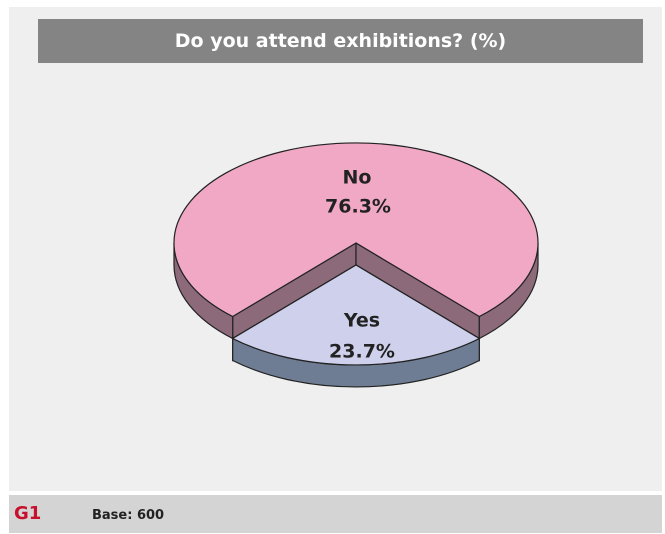  Describe the element at coordinates (358, 207) in the screenshot. I see `slice-value-no: 76.3%` at that location.